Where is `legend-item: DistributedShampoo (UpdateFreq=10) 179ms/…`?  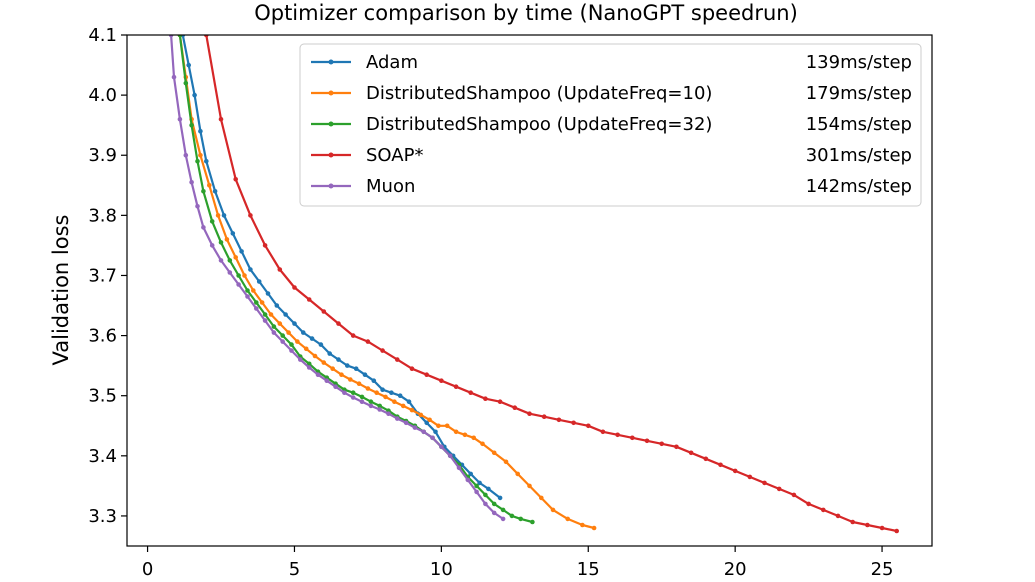 legend-item: DistributedShampoo (UpdateFreq=10) 179ms/… is located at coordinates (611, 93).